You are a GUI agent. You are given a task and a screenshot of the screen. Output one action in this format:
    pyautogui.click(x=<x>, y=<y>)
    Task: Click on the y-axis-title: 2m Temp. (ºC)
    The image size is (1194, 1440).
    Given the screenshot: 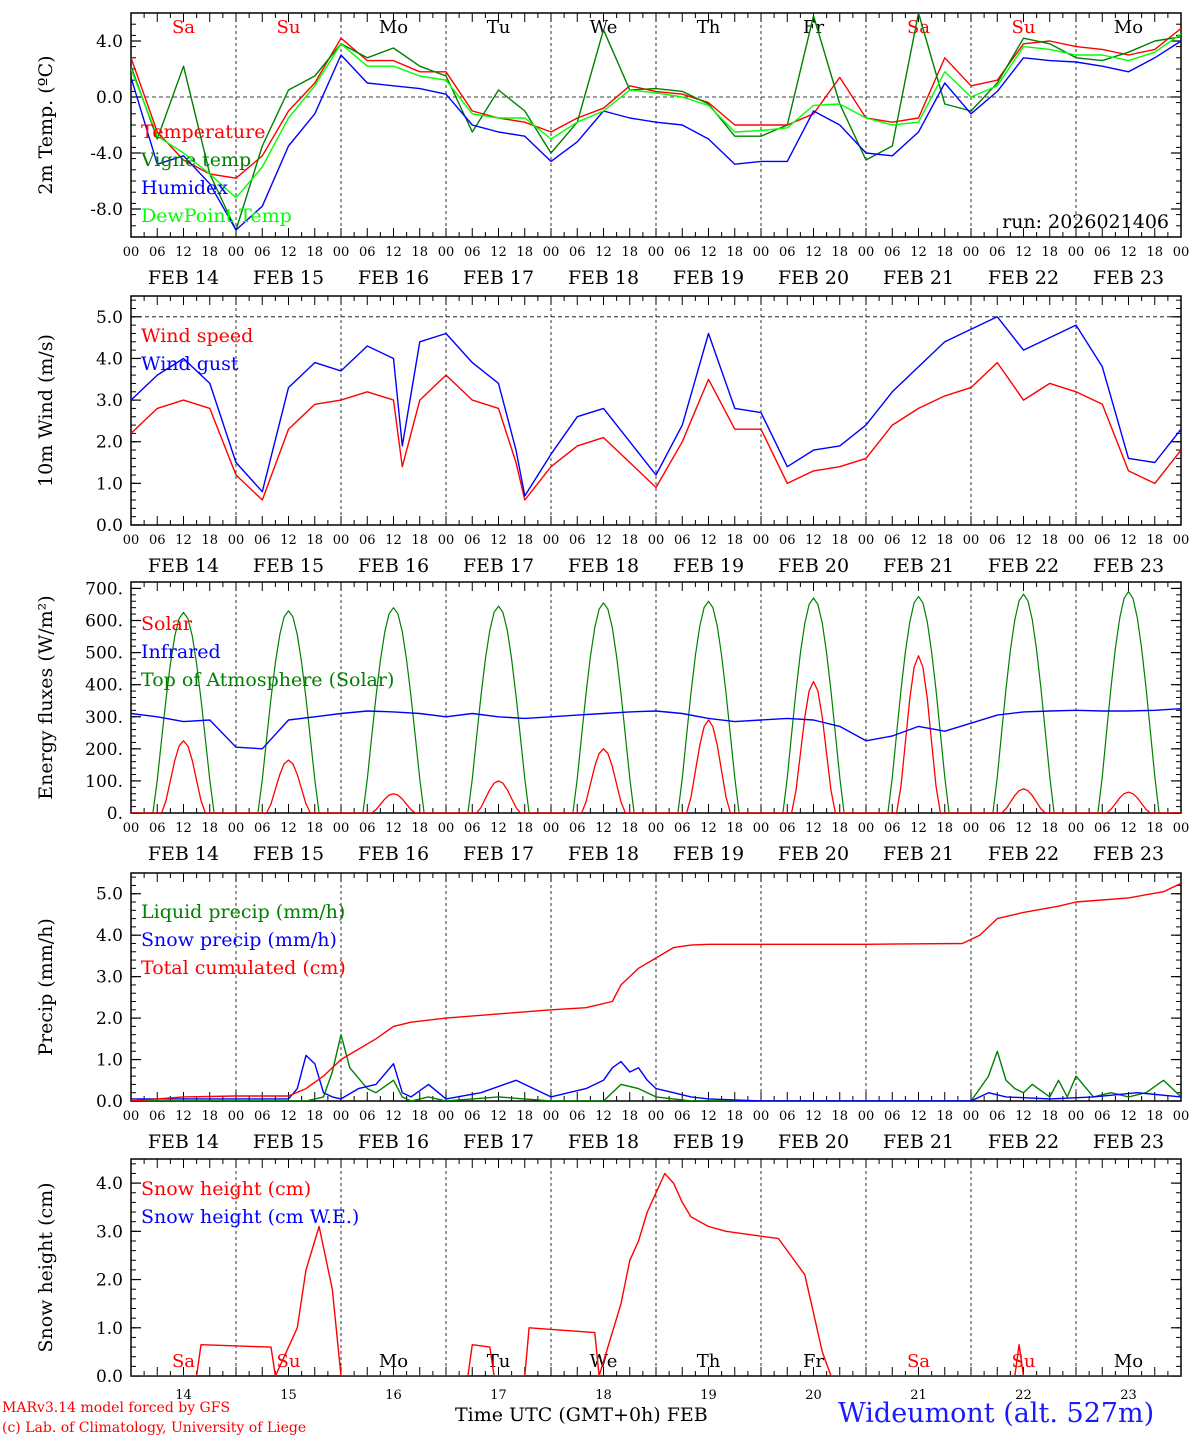 What is the action you would take?
    pyautogui.click(x=46, y=124)
    